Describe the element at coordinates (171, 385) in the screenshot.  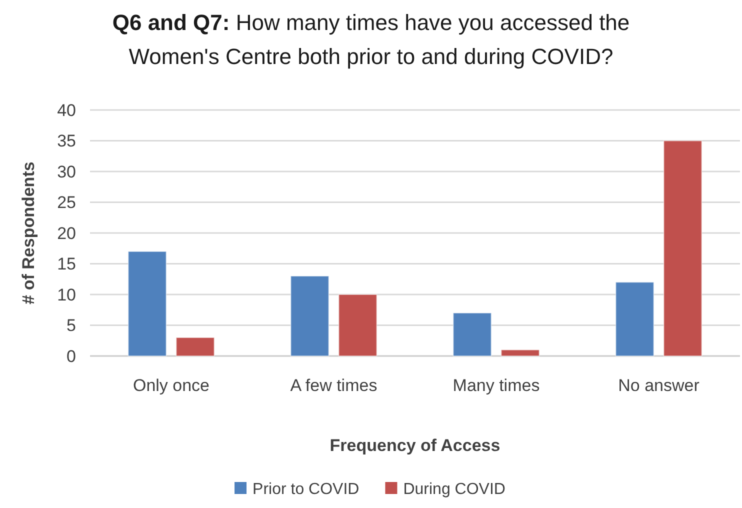
I see `x-tick-label: Only once` at that location.